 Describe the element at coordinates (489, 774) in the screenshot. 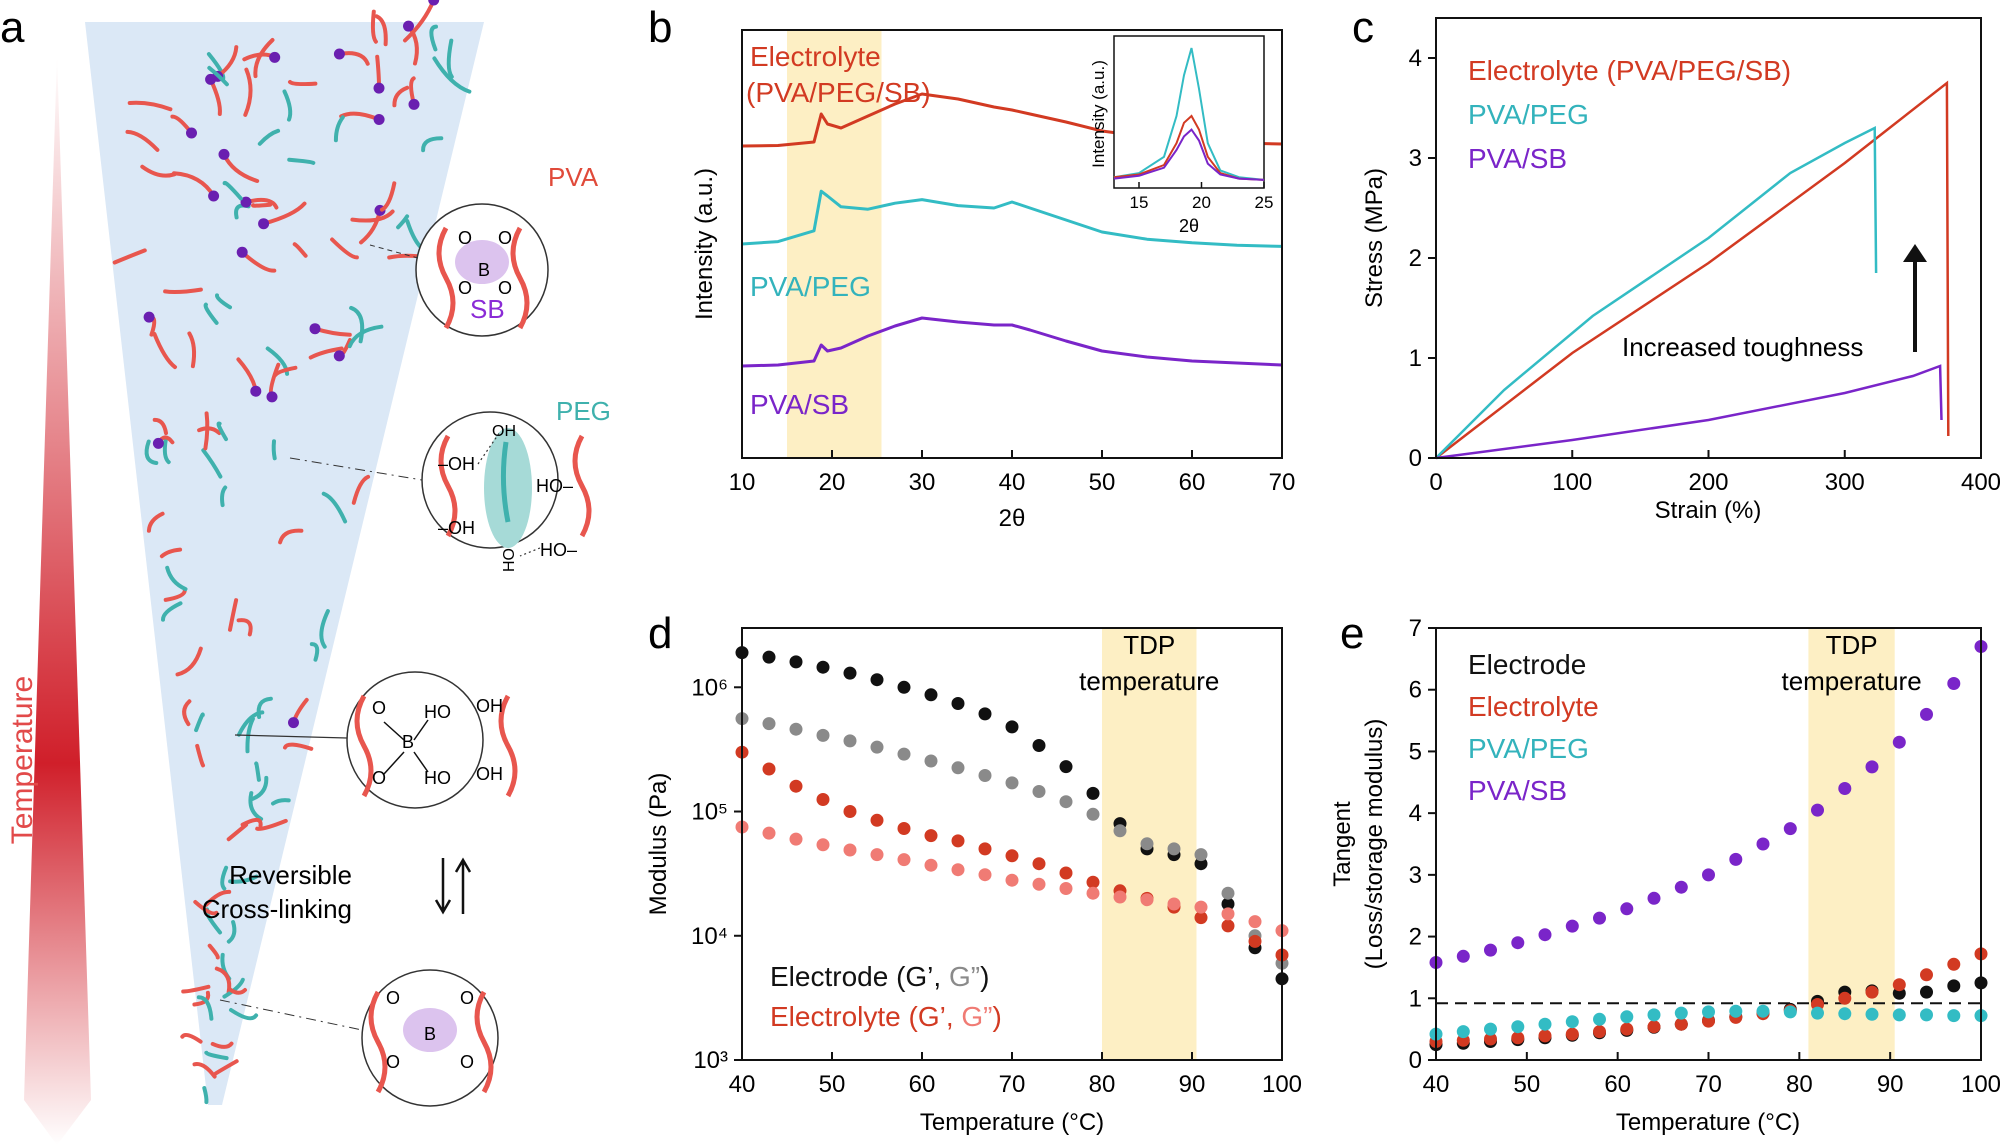

I see `hydroxyl-label: OH` at that location.